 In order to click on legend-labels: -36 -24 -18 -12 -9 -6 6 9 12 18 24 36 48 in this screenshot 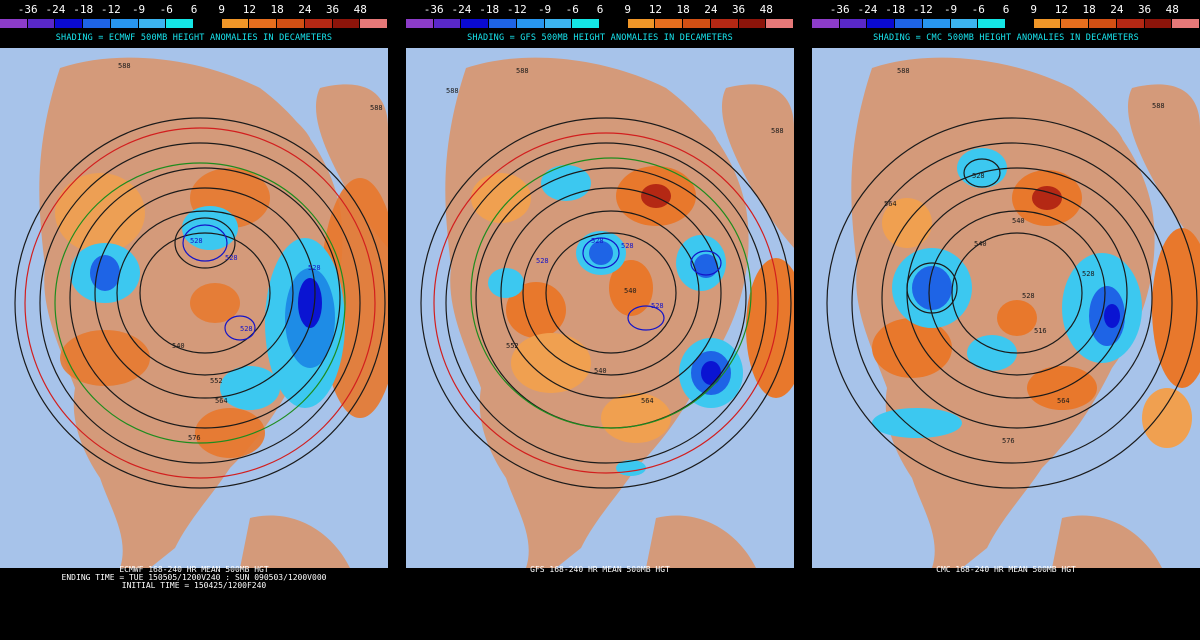, I will do `click(194, 10)`.